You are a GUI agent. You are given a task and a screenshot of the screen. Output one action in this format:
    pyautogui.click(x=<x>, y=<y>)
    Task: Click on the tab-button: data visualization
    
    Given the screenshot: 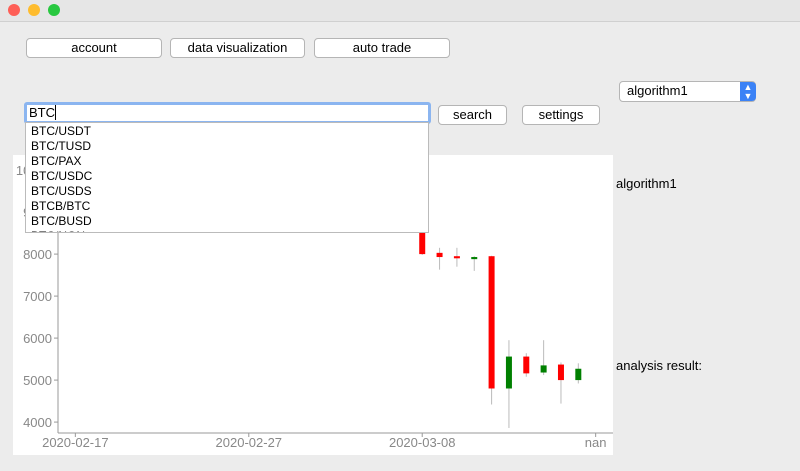 What is the action you would take?
    pyautogui.click(x=237, y=48)
    